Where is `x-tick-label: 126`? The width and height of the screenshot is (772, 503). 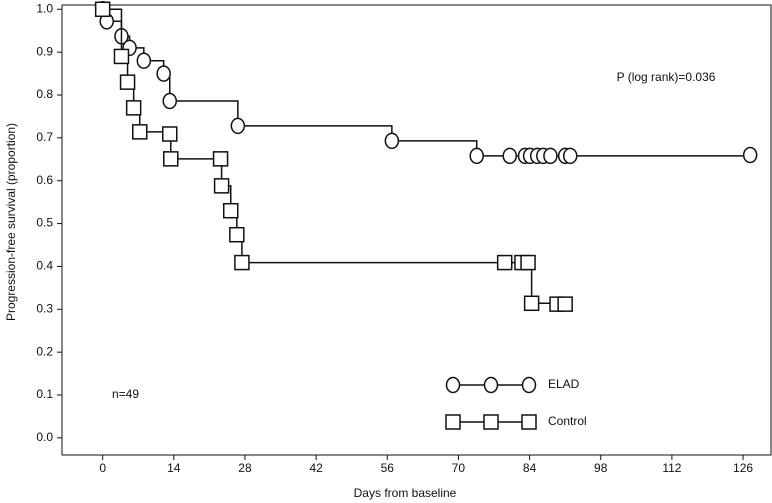 x-tick-label: 126 is located at coordinates (743, 468).